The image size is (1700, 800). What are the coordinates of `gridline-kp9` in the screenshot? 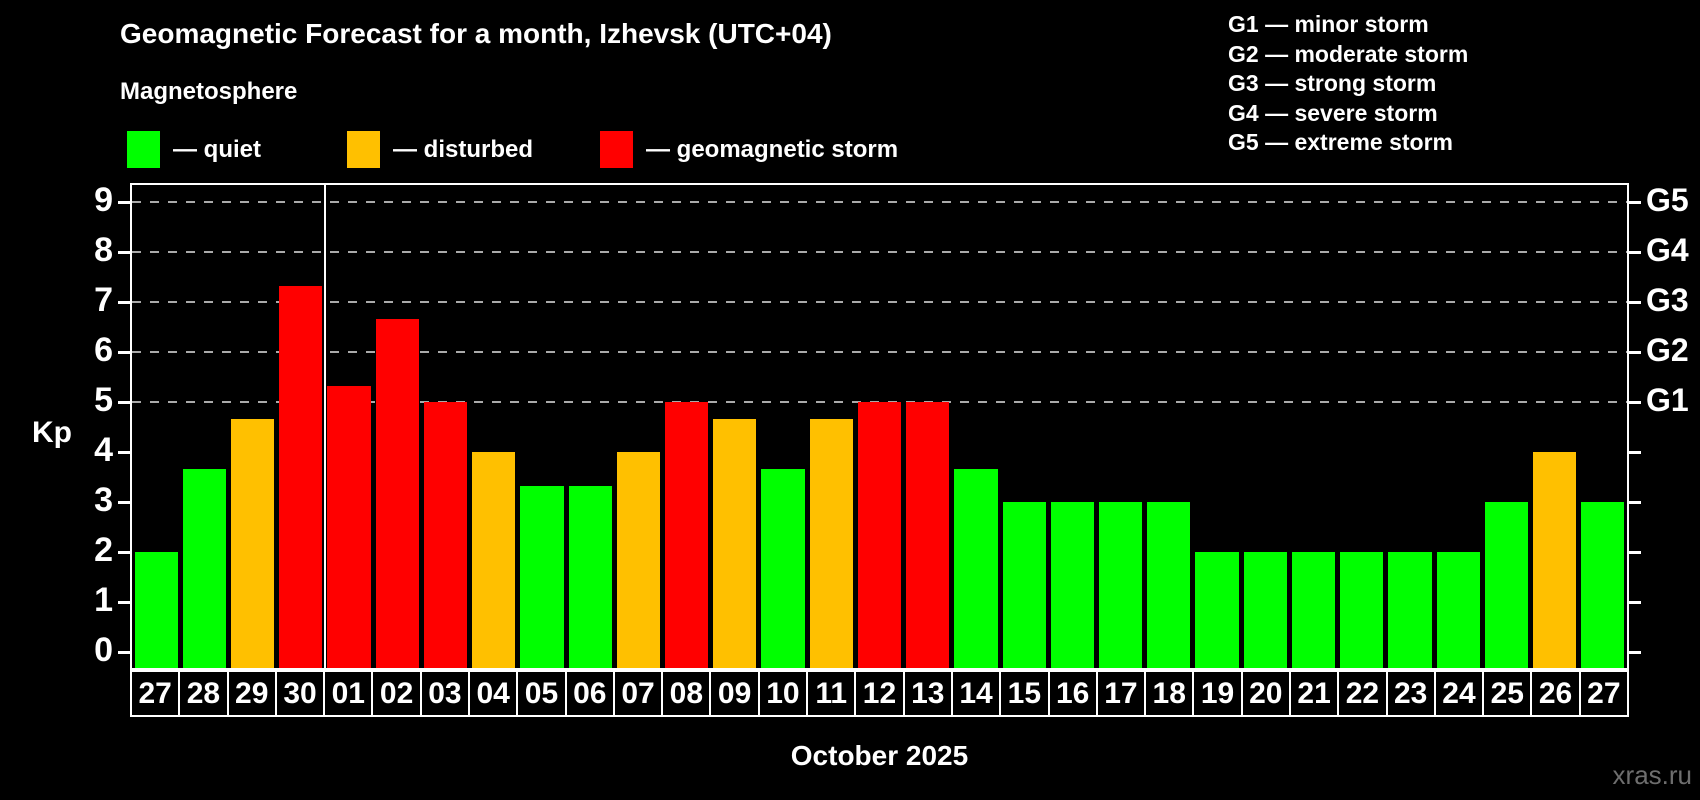 It's located at (879, 202).